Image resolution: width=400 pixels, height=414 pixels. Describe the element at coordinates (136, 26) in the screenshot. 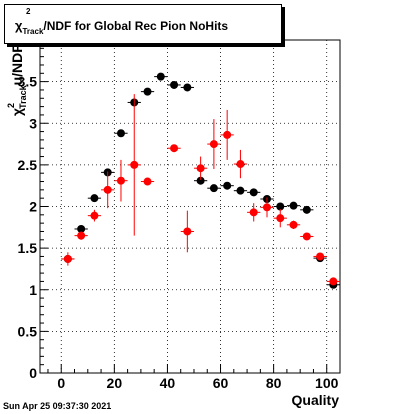

I see `title-rest: /NDF for Global Rec Pion NoHits` at that location.